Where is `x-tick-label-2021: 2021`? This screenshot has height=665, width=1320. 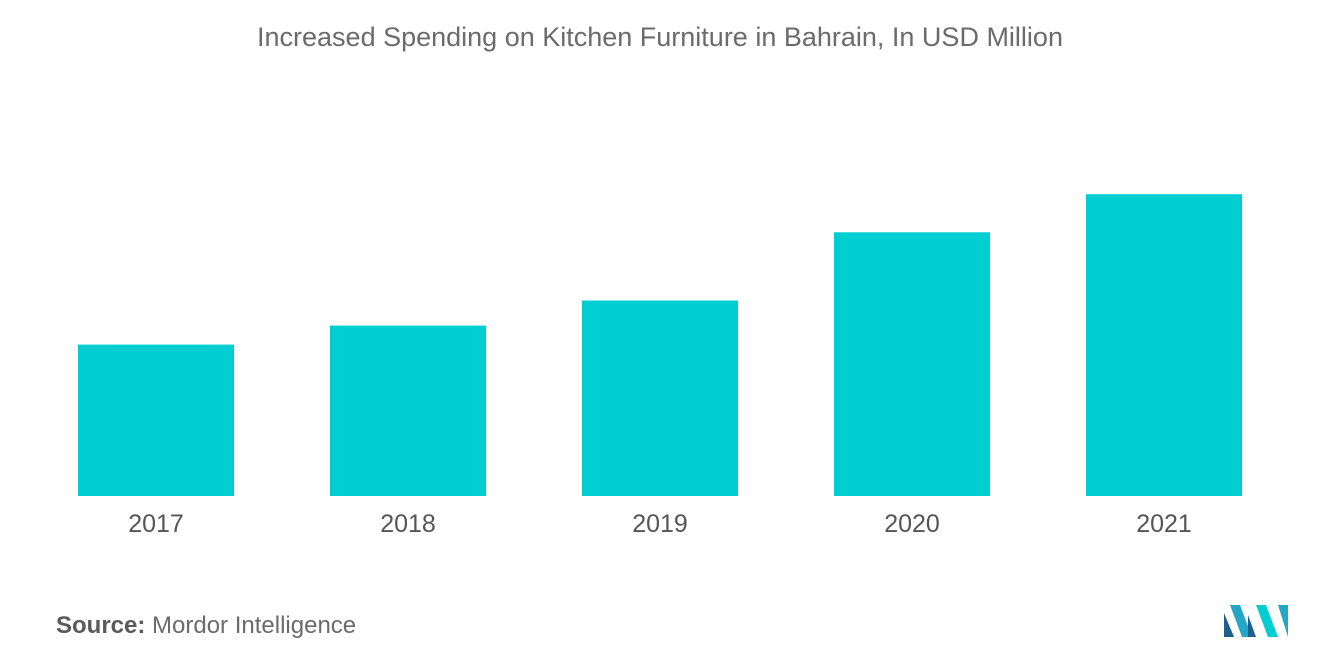
x-tick-label-2021: 2021 is located at coordinates (1164, 524).